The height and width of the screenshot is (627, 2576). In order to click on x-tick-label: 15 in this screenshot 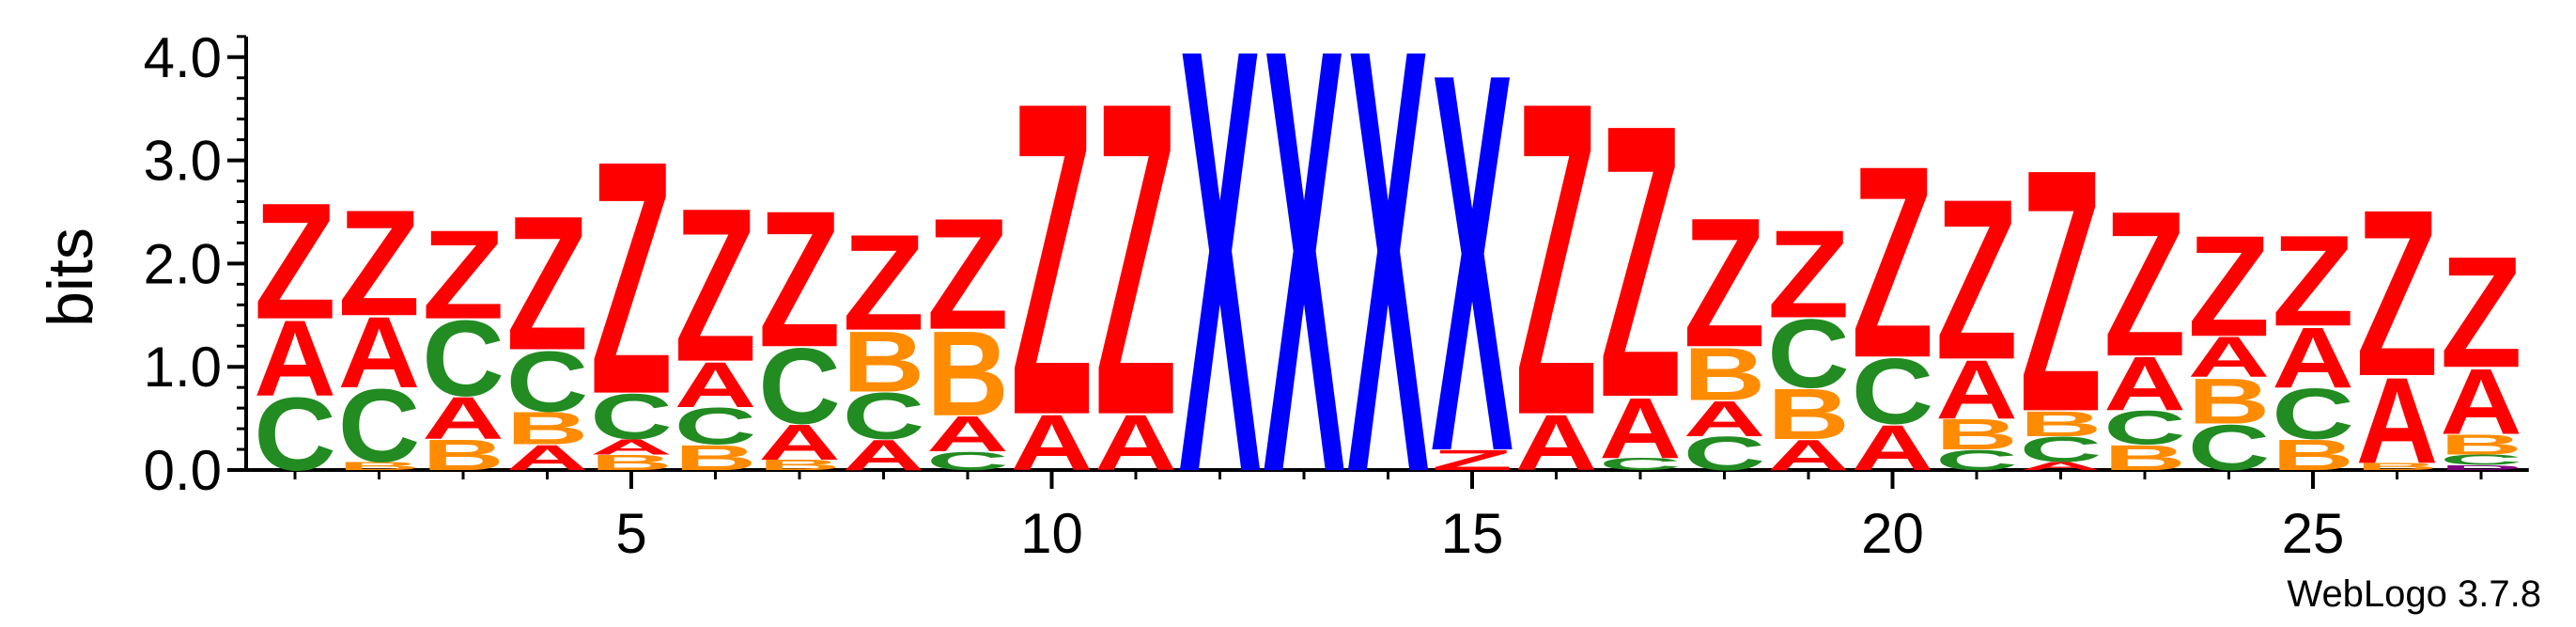, I will do `click(1473, 533)`.